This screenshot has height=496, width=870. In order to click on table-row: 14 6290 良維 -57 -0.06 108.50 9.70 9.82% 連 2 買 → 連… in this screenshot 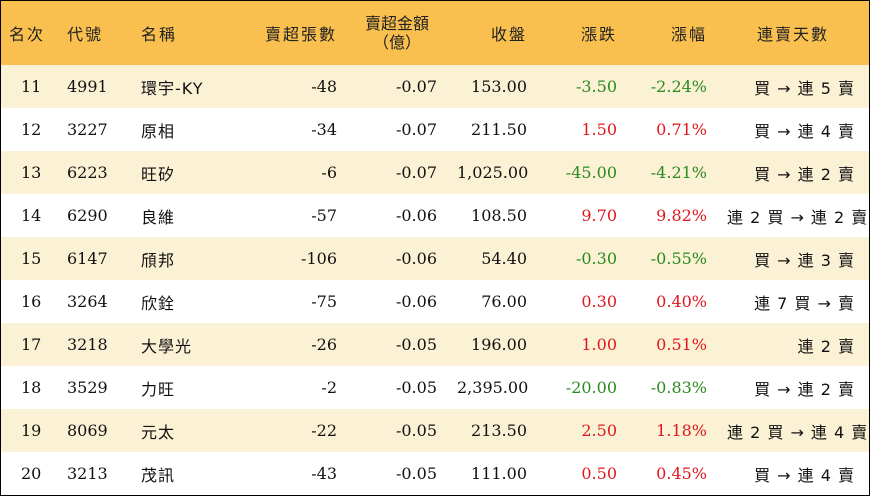, I will do `click(435, 215)`.